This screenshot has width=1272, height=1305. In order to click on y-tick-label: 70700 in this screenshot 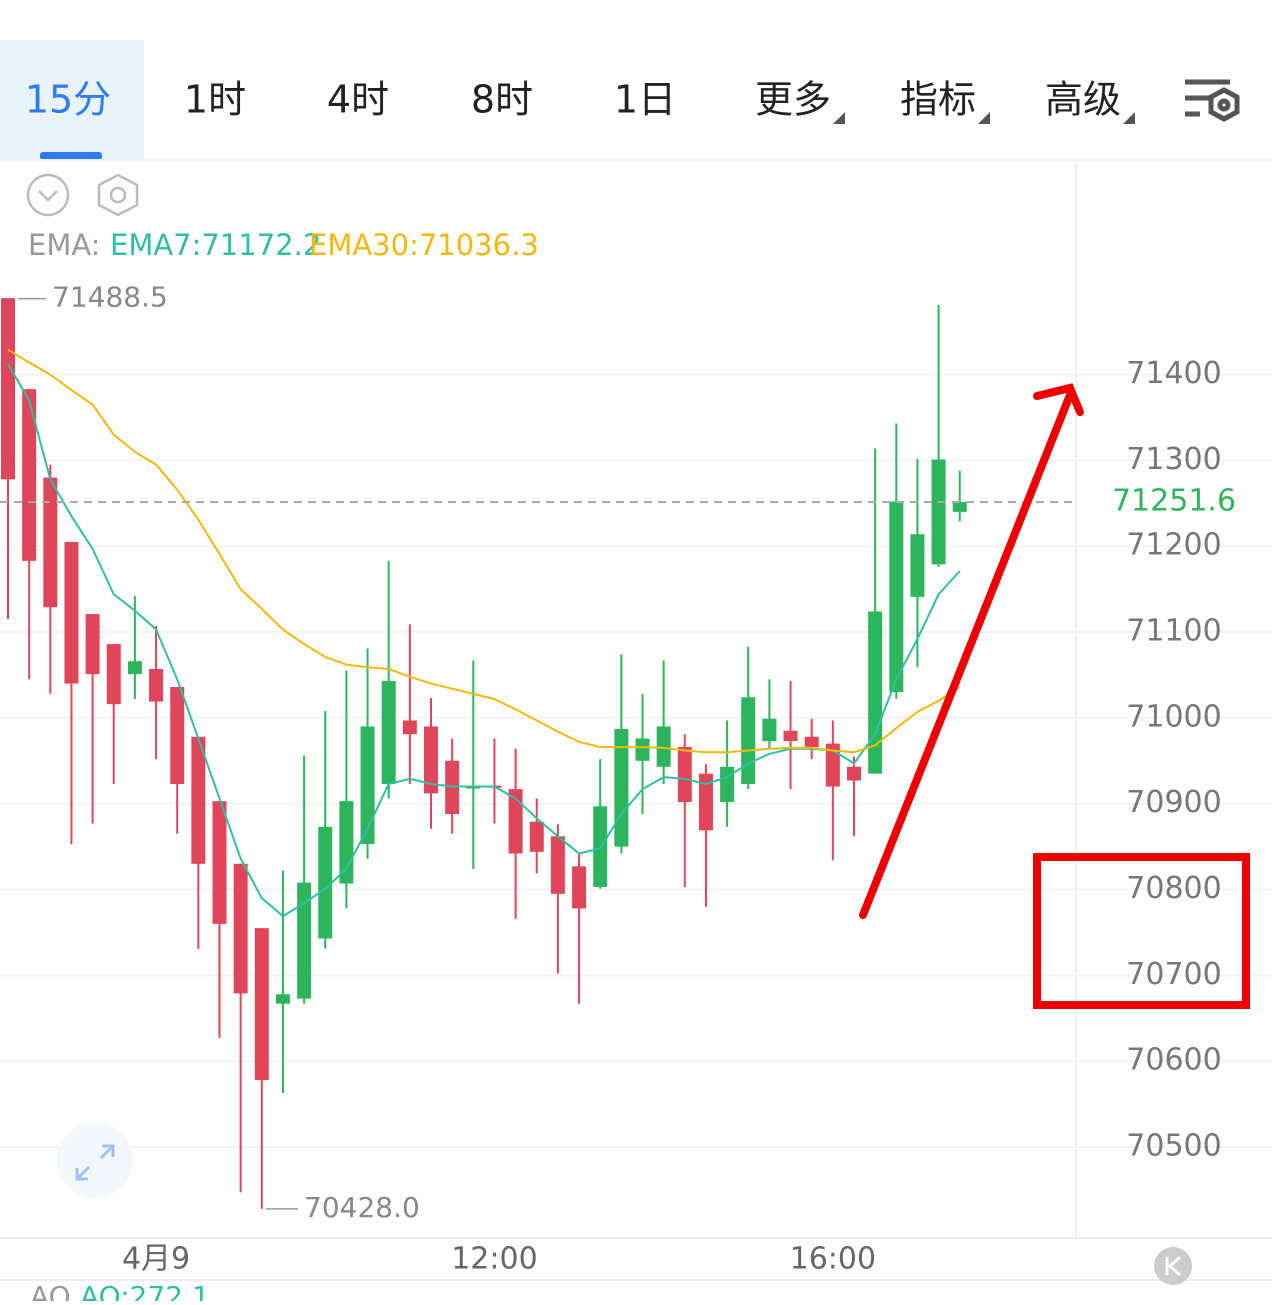, I will do `click(1173, 974)`.